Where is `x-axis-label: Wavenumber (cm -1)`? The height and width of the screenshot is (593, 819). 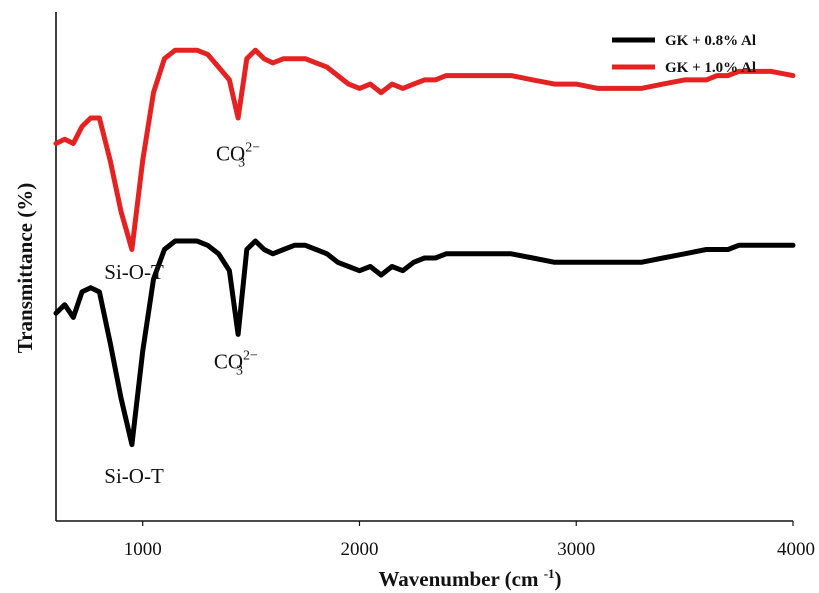 x-axis-label: Wavenumber (cm -1) is located at coordinates (469, 578).